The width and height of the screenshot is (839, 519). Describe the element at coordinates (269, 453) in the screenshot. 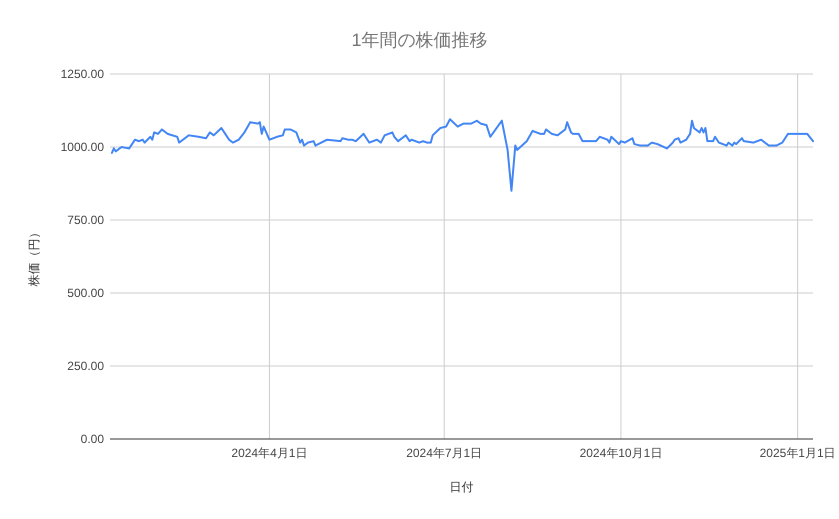

I see `x-tick-label: 2024年4月1日` at that location.